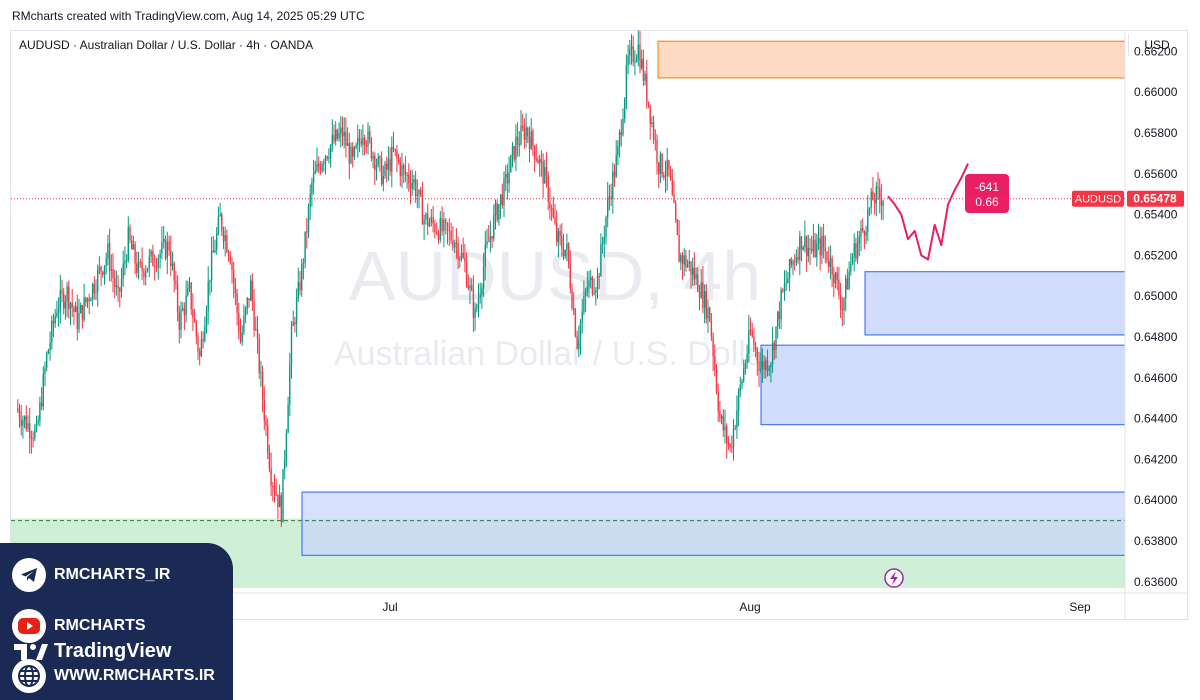 The width and height of the screenshot is (1200, 700). I want to click on website-link: WWW.RMCHARTS.IR, so click(113, 676).